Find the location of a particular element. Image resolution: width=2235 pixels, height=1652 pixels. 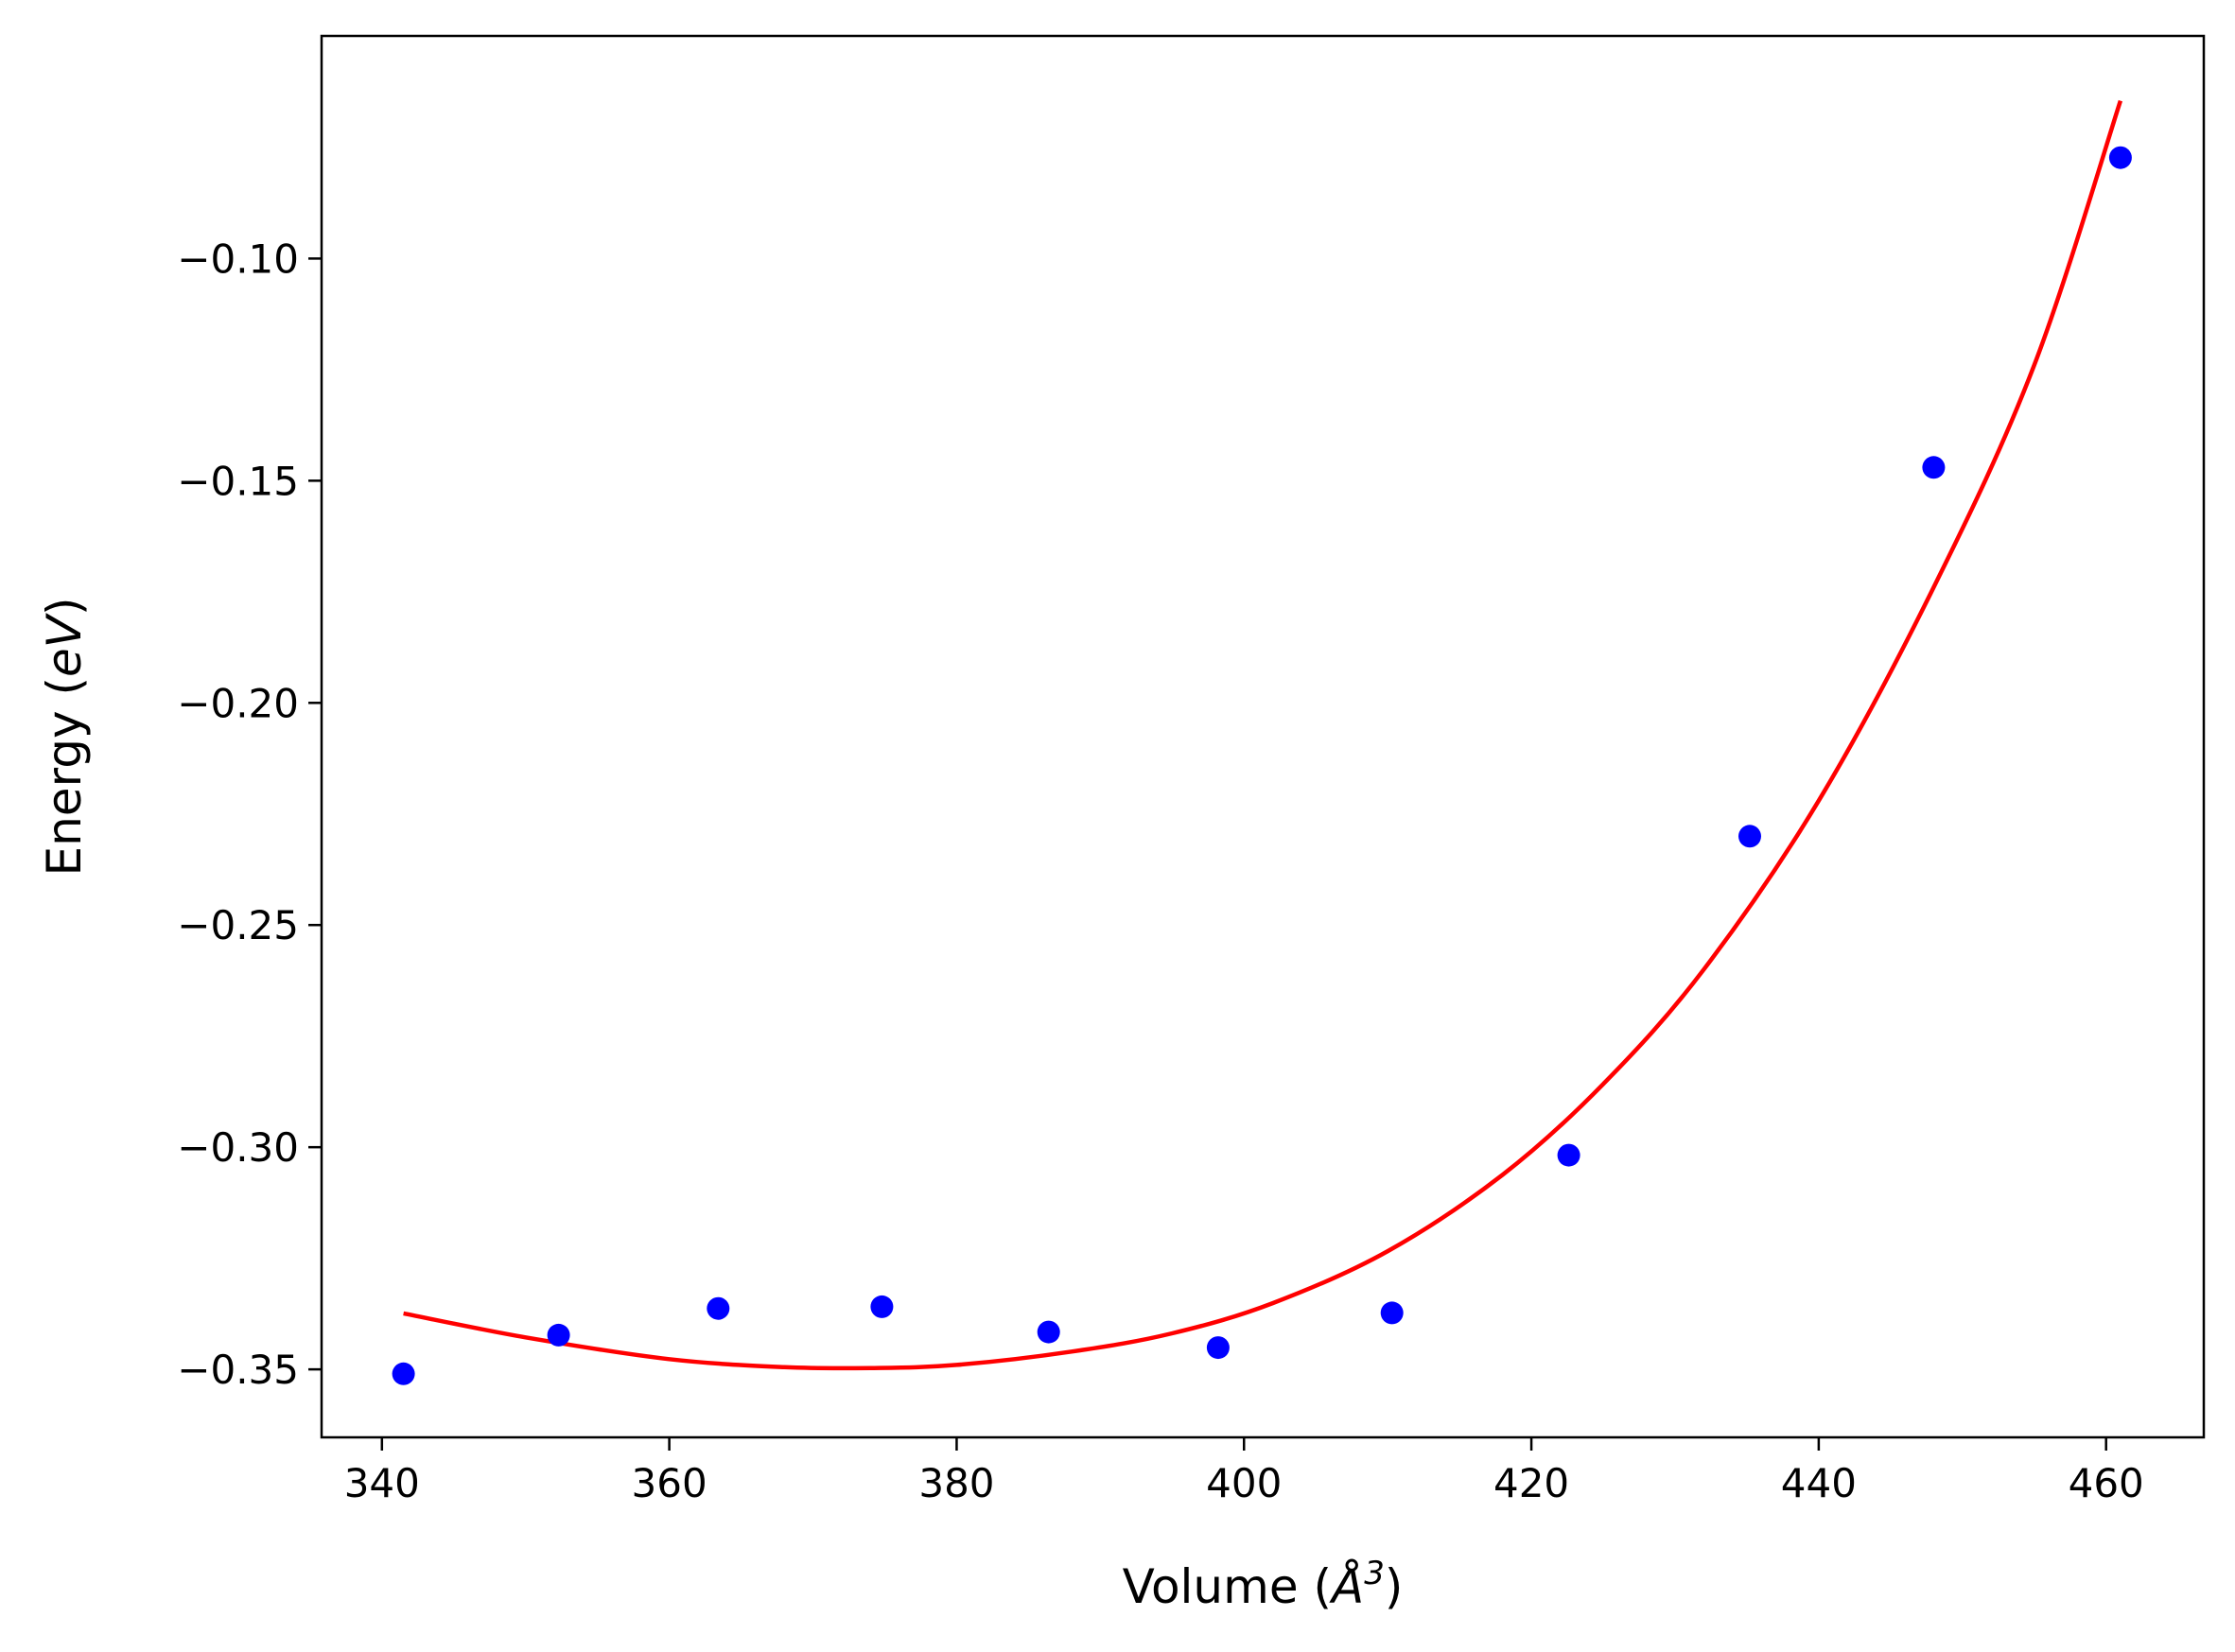

y-tick-label: −0.20 is located at coordinates (238, 703).